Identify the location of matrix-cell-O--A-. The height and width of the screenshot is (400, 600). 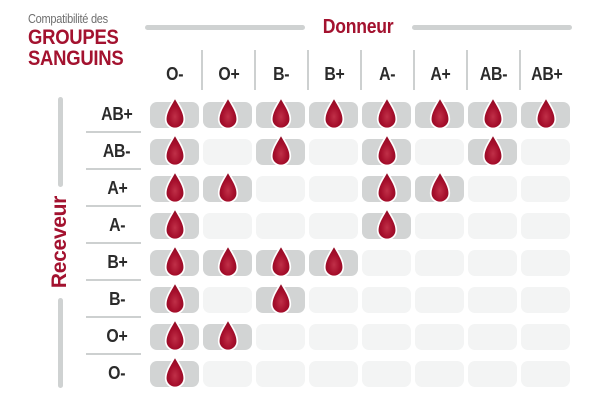
(386, 373).